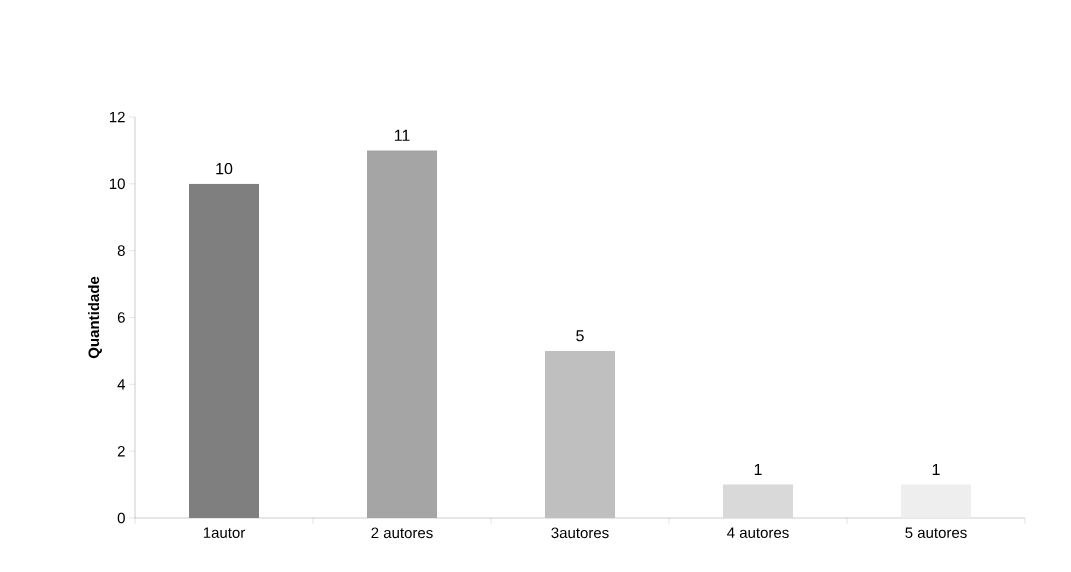 The height and width of the screenshot is (572, 1071). I want to click on x-tick-label: 1autor, so click(224, 532).